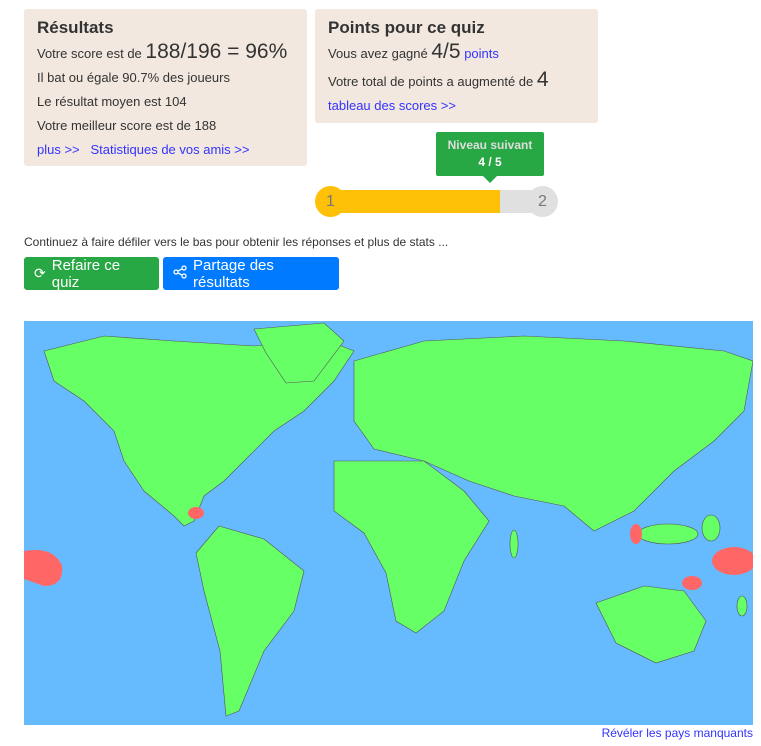 The height and width of the screenshot is (746, 761). Describe the element at coordinates (415, 201) in the screenshot. I see `level-progress-fill` at that location.